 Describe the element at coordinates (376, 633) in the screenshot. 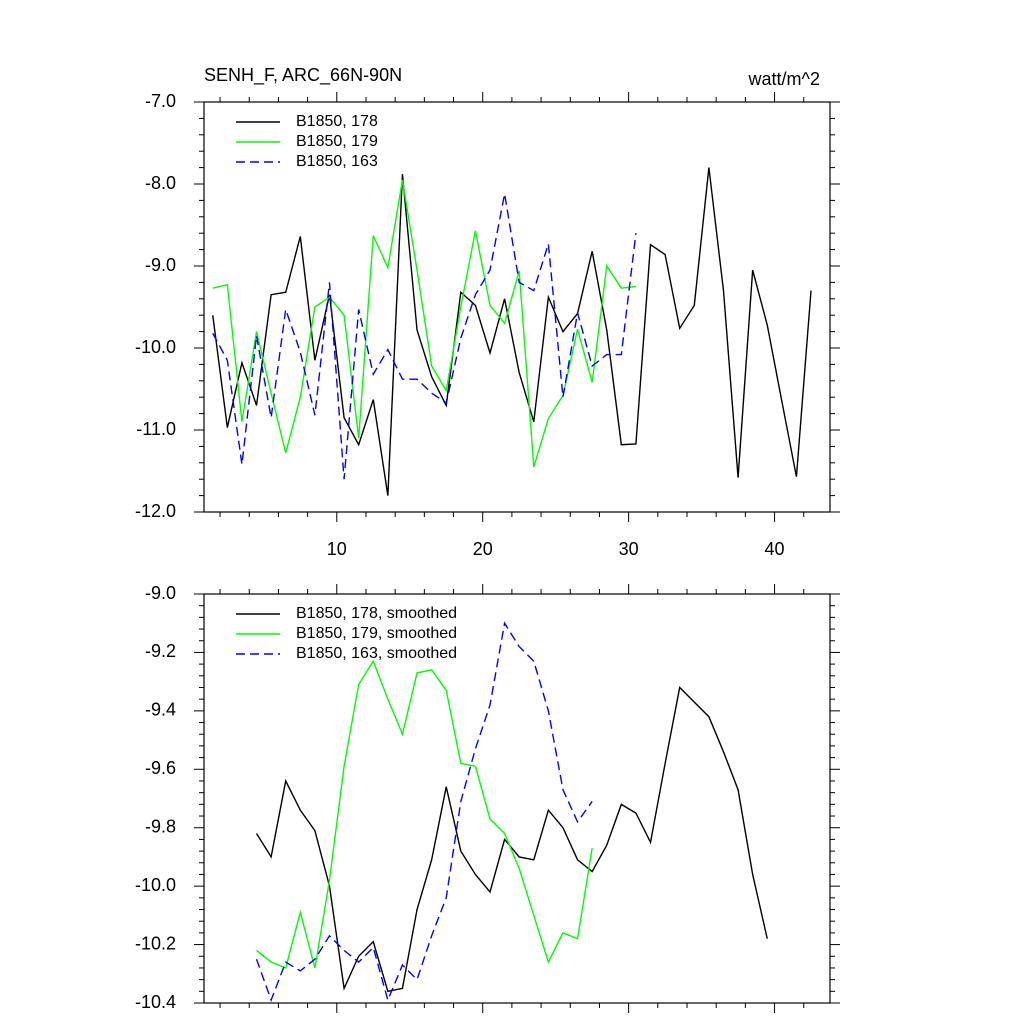

I see `legend-label: B1850, 179, smoothed` at that location.